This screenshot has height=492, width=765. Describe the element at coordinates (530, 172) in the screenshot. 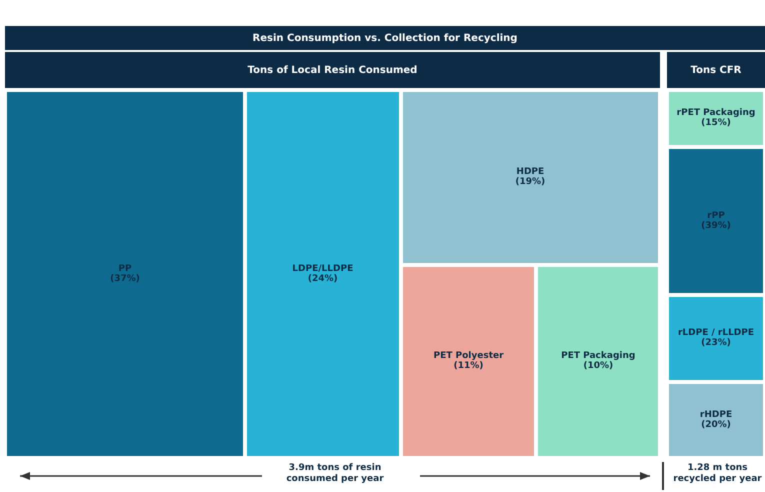

I see `category-label: HDPE` at that location.